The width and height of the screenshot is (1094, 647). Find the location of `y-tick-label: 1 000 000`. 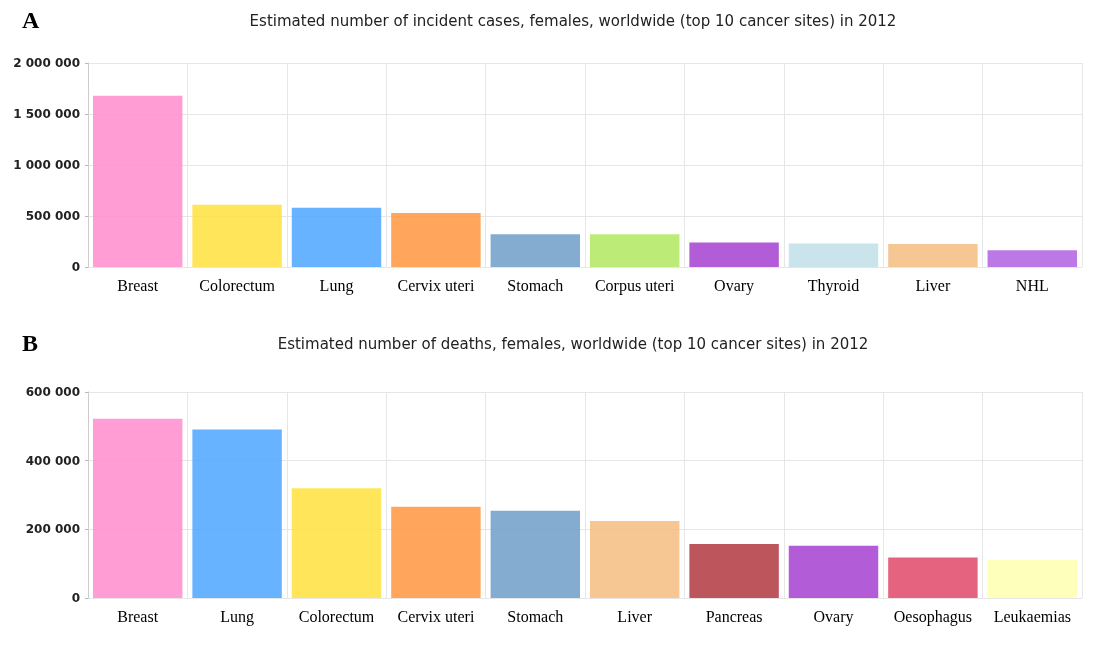

y-tick-label: 1 000 000 is located at coordinates (46, 165).